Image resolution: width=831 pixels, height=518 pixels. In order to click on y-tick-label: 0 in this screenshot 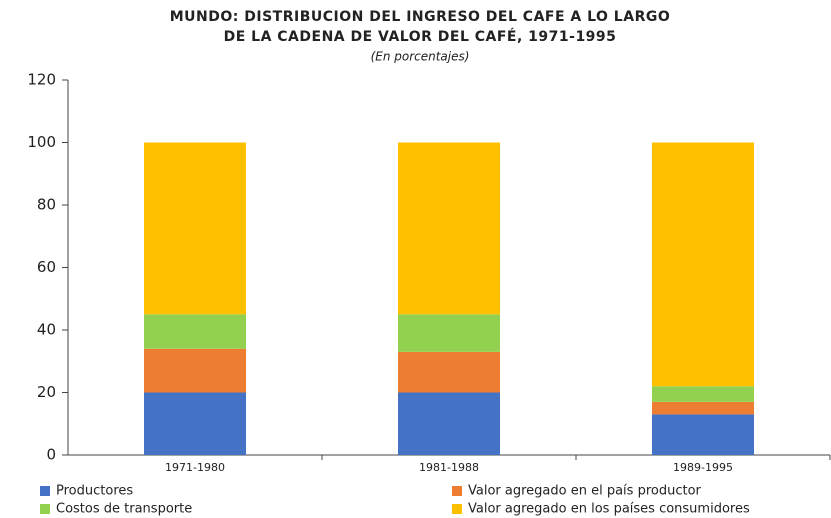, I will do `click(51, 455)`.